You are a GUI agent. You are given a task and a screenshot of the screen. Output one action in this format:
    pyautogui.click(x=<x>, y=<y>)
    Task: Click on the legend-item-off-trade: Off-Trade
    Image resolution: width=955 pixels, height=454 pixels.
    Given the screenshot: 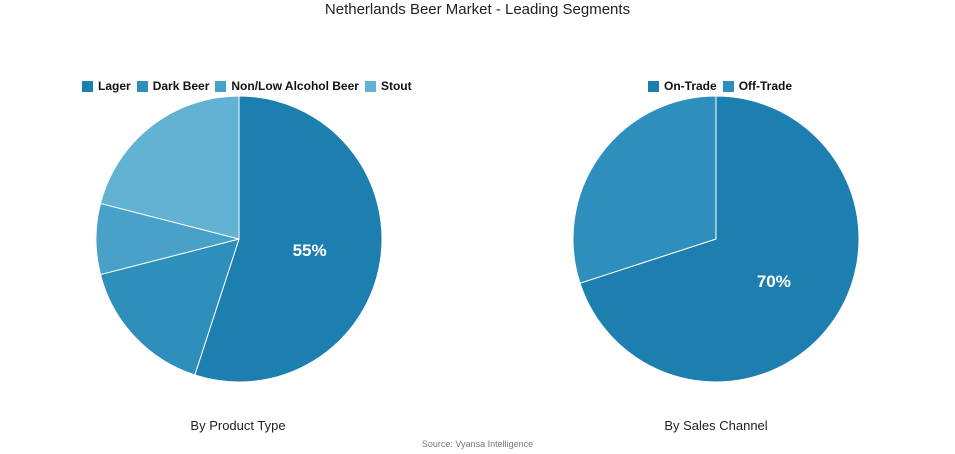 What is the action you would take?
    pyautogui.click(x=757, y=86)
    